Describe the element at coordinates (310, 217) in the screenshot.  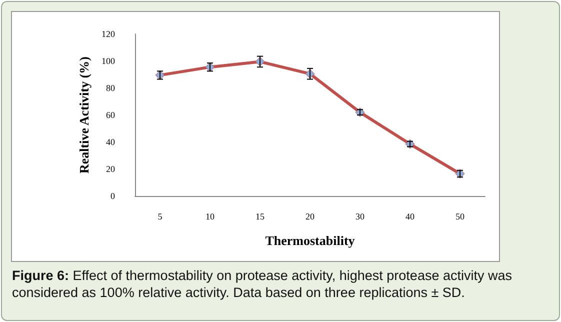
I see `x-tick-label: 20` at that location.